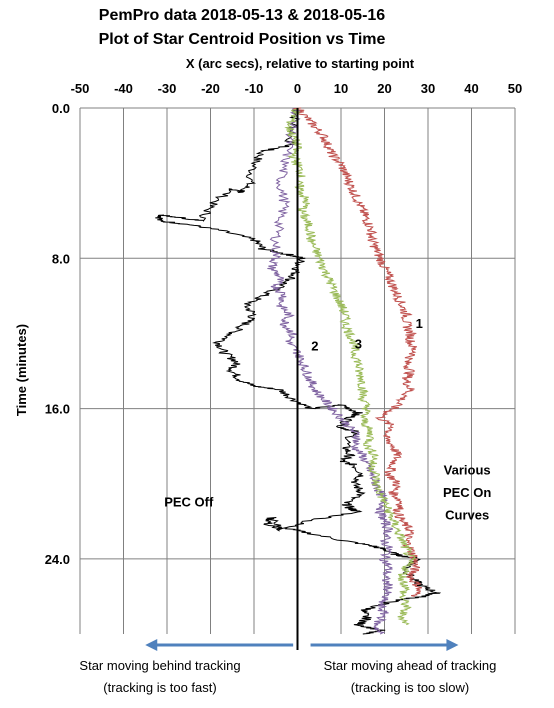 This screenshot has height=708, width=554. Describe the element at coordinates (189, 501) in the screenshot. I see `annotation-3: PEC Off` at that location.